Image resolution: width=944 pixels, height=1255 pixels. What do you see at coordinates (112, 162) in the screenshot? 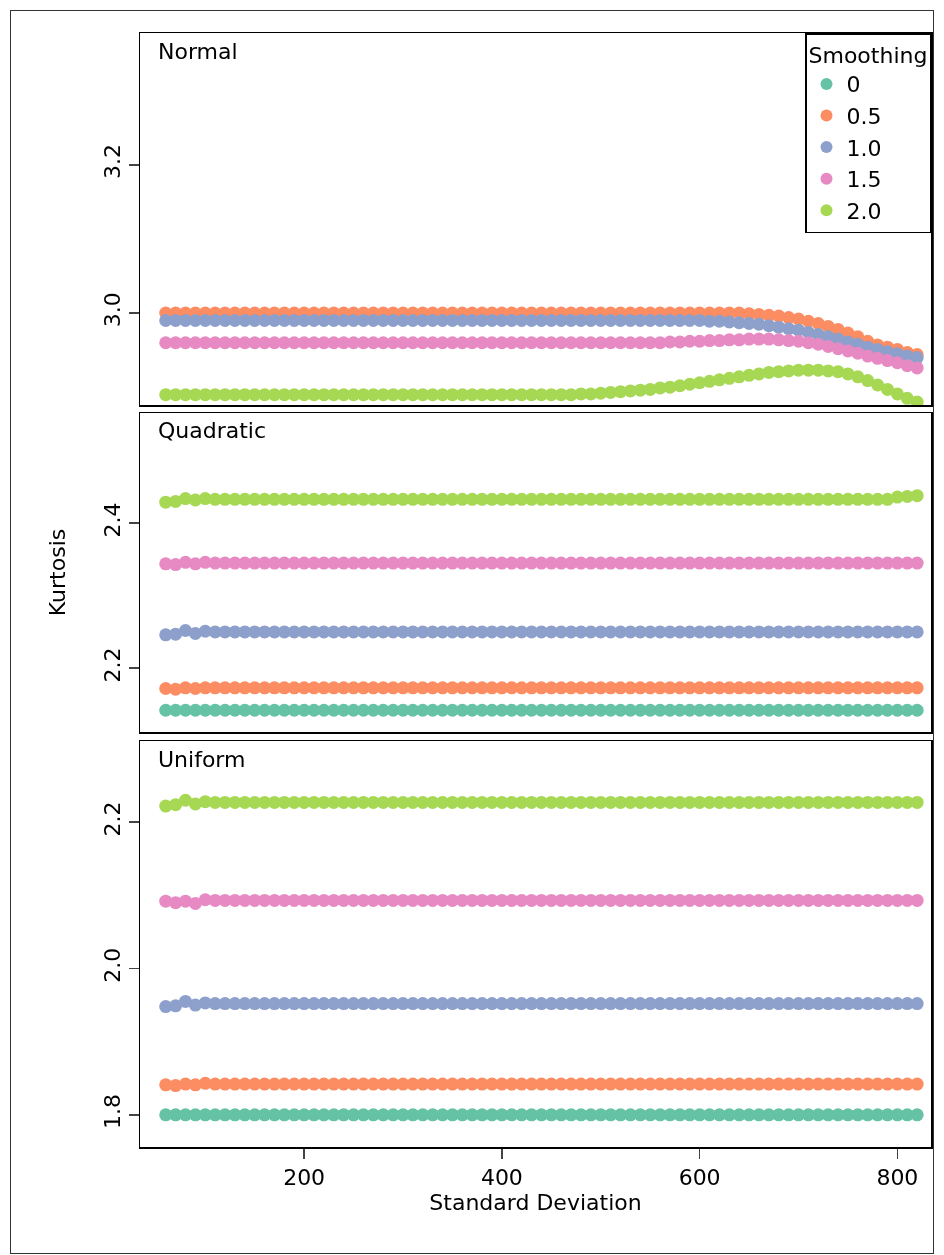
I see `y-tick-label: 3.2` at bounding box center [112, 162].